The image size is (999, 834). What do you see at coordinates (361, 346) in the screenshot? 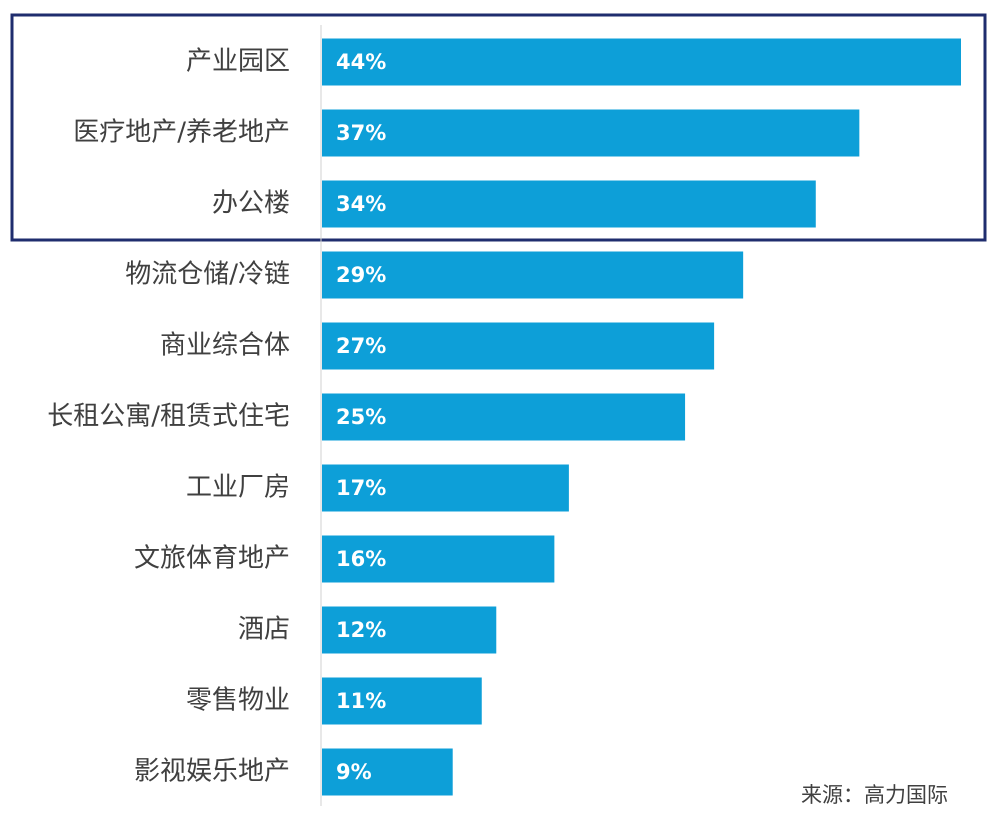
I see `value-label: 27%` at bounding box center [361, 346].